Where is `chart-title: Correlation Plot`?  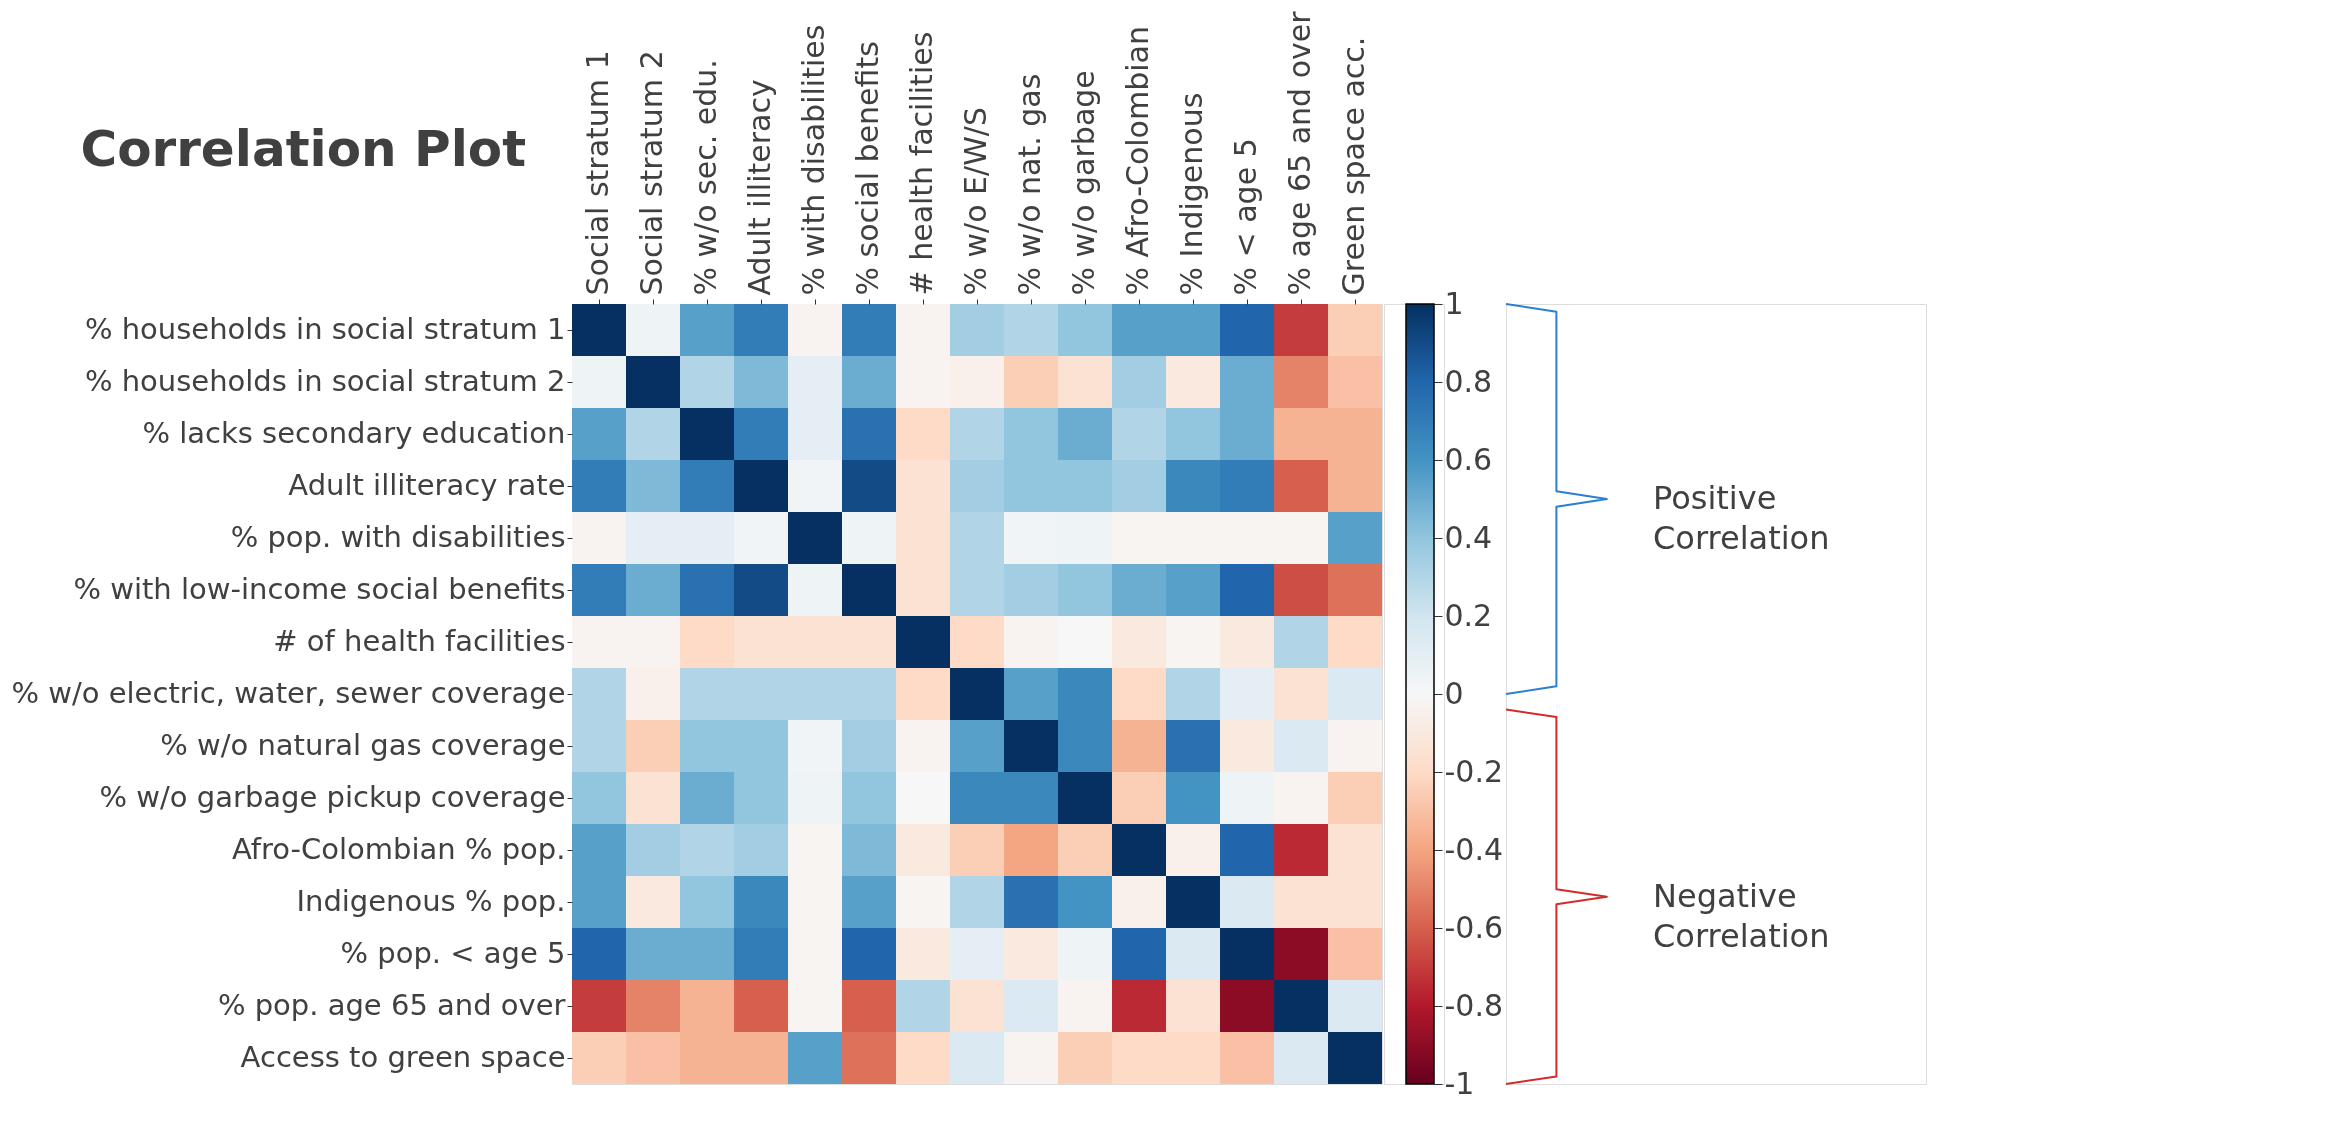 chart-title: Correlation Plot is located at coordinates (303, 149).